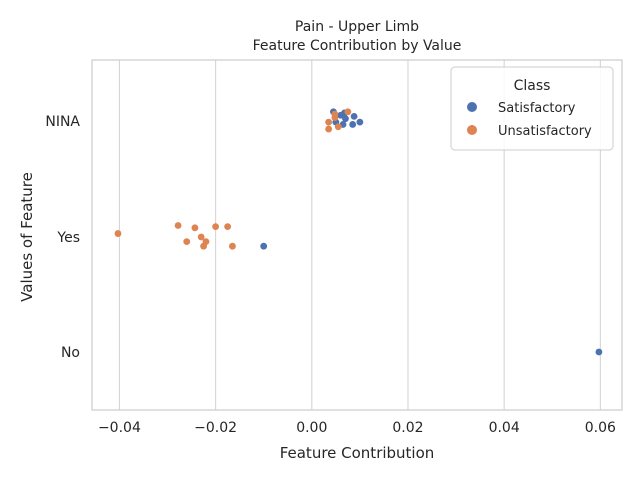 The image size is (640, 480). What do you see at coordinates (357, 27) in the screenshot?
I see `chart-title: Pain - Upper Limb` at bounding box center [357, 27].